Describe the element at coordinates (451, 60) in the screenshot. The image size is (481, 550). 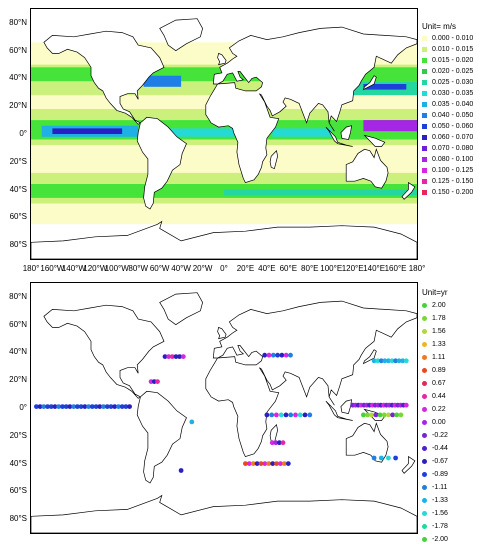
I see `legend-entry: 0.015 - 0.020` at that location.